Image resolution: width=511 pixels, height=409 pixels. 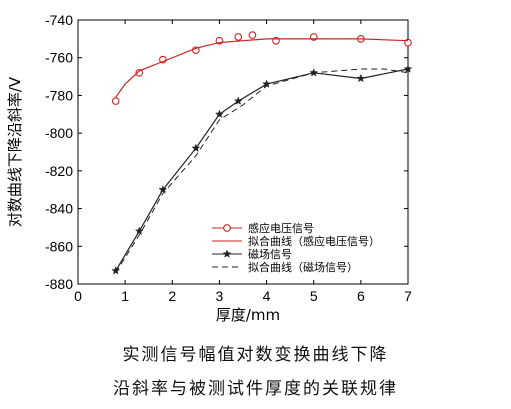 I want to click on legend-label: 拟合曲线（感应电压信号）, so click(x=314, y=241).